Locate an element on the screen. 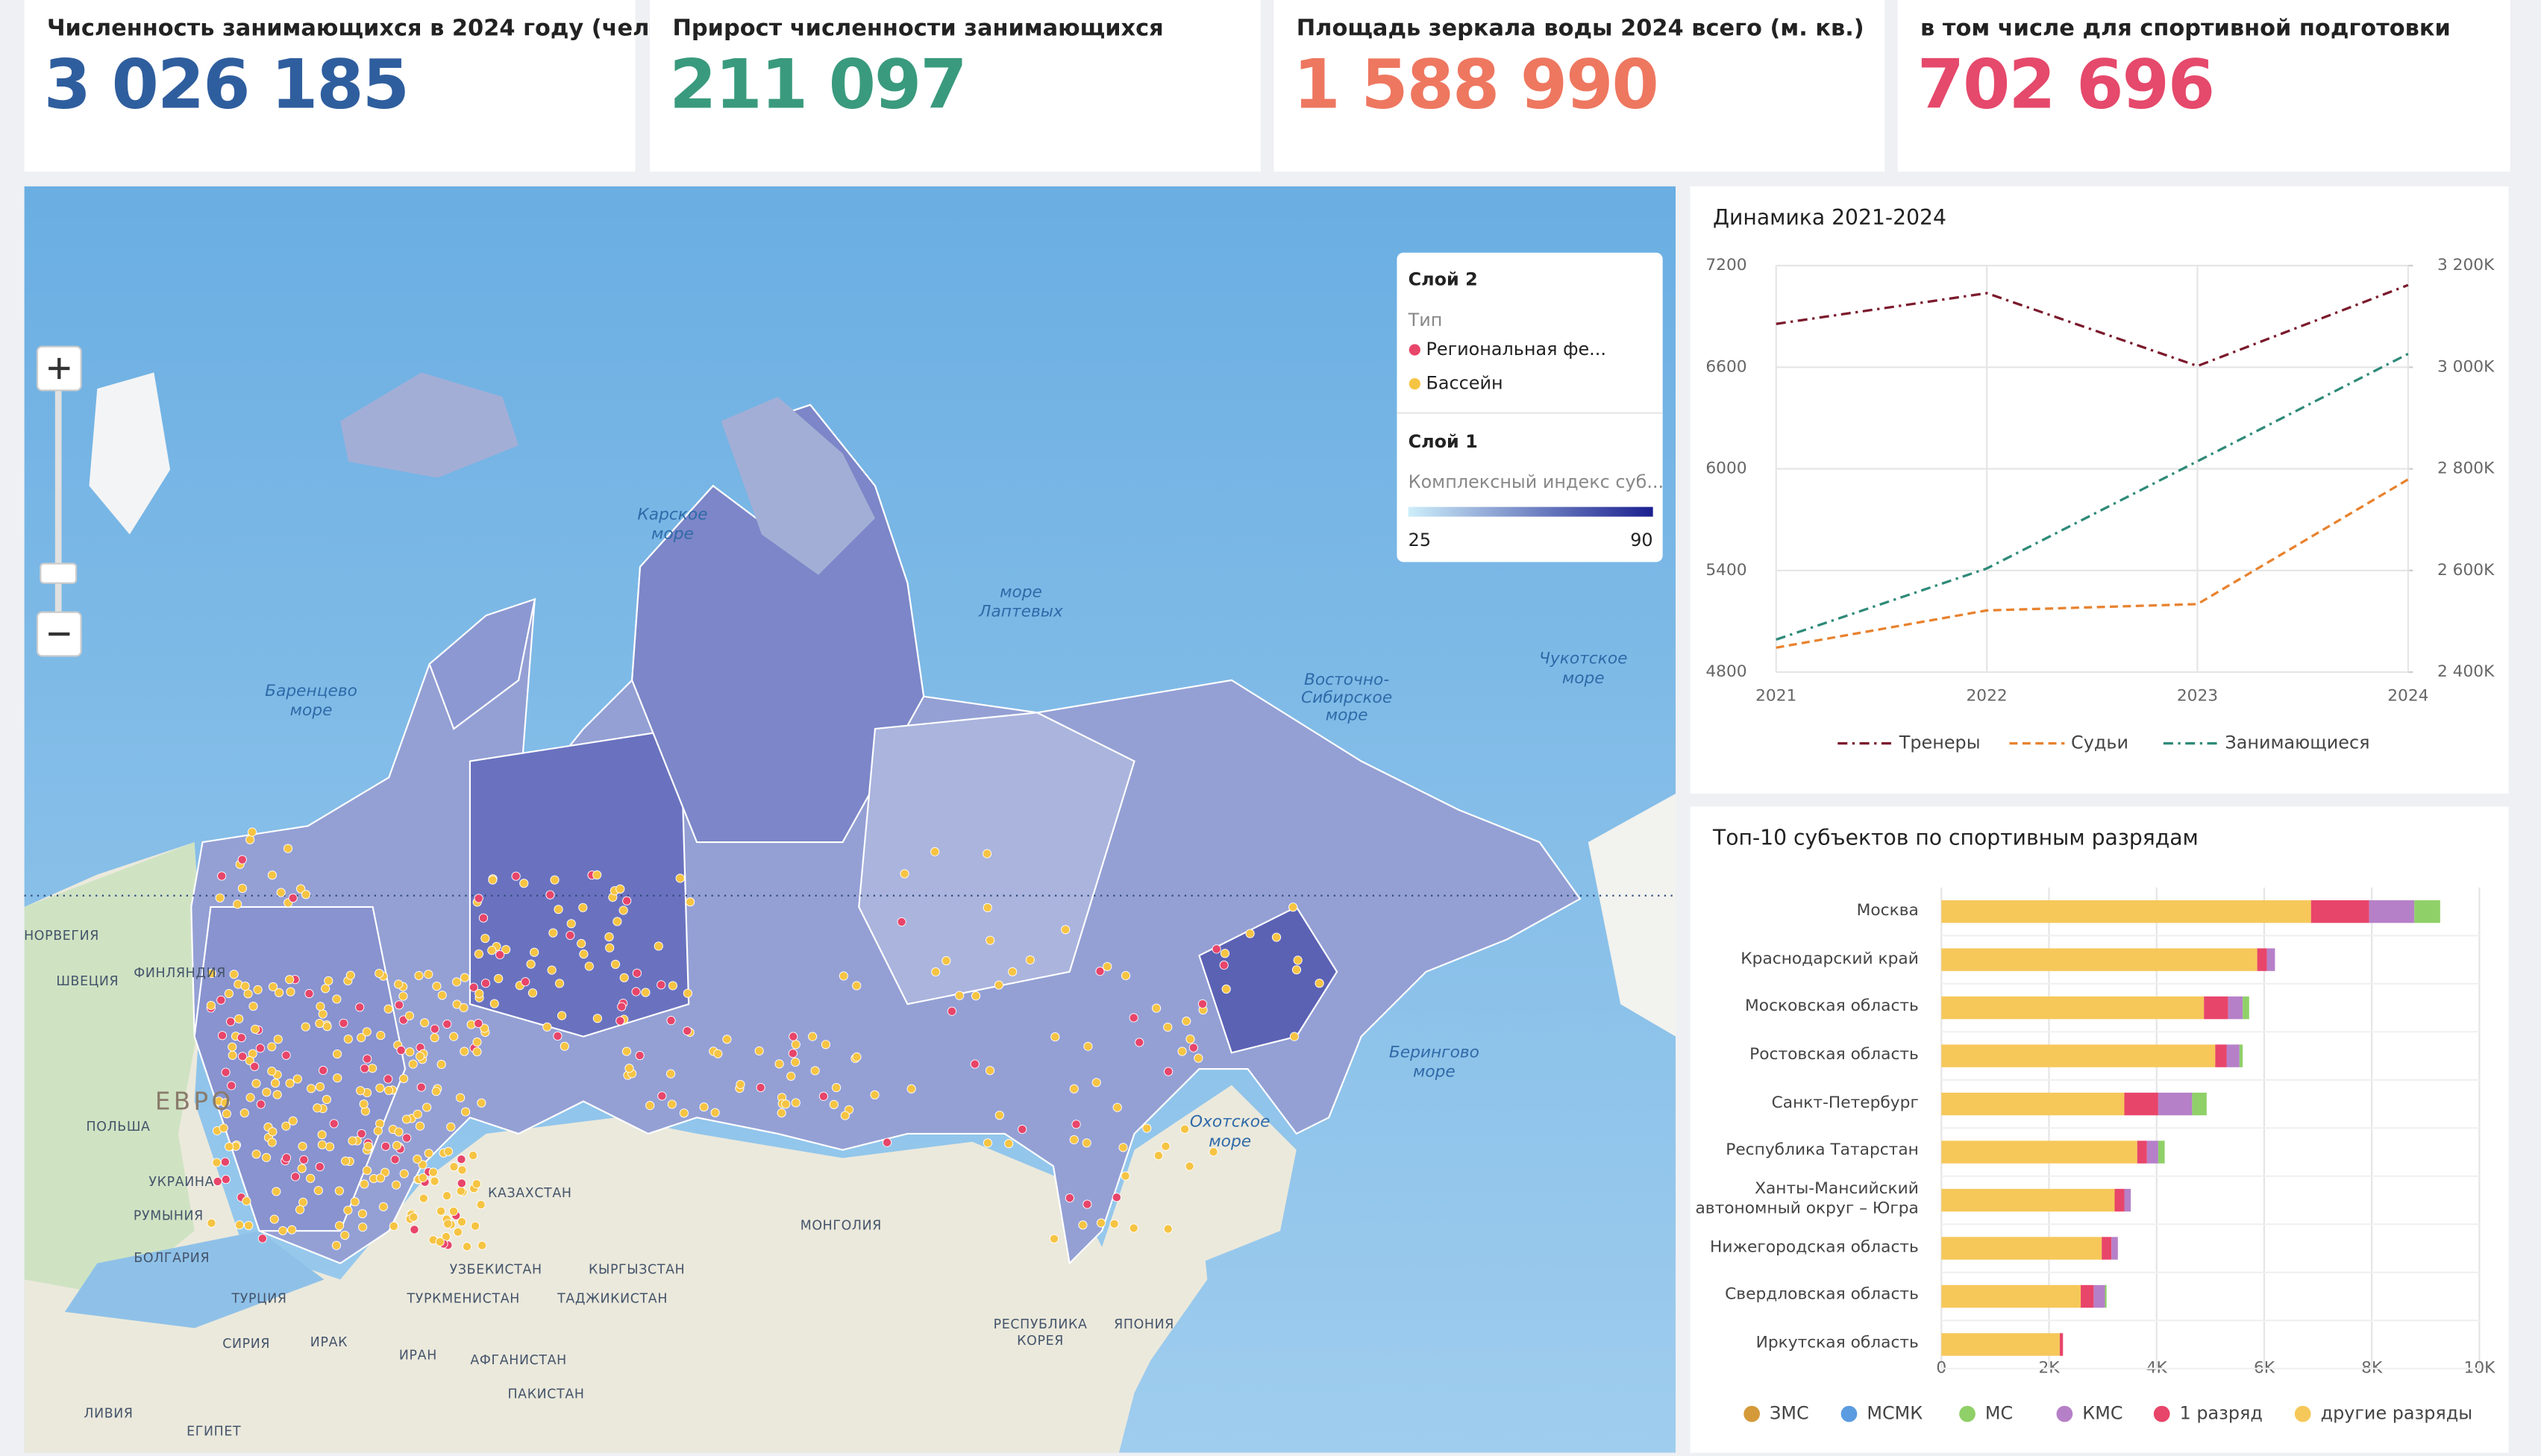  legend-dot is located at coordinates (2161, 1413).